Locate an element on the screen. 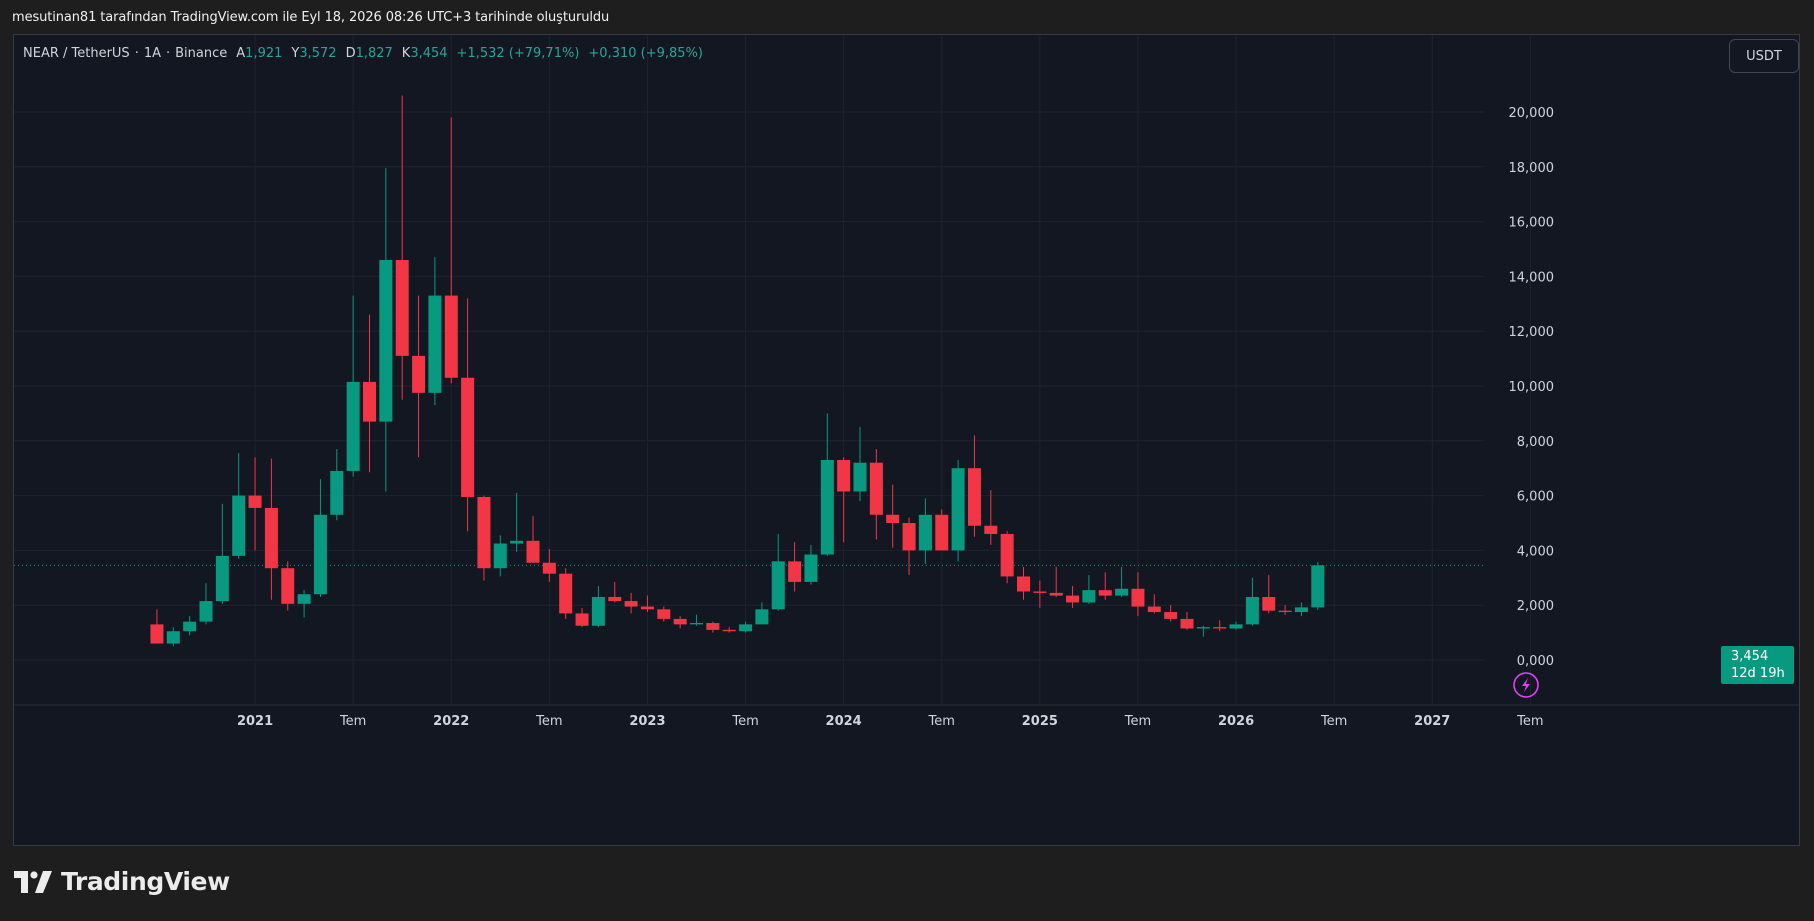 This screenshot has width=1814, height=921. brand-name: TradingView is located at coordinates (145, 881).